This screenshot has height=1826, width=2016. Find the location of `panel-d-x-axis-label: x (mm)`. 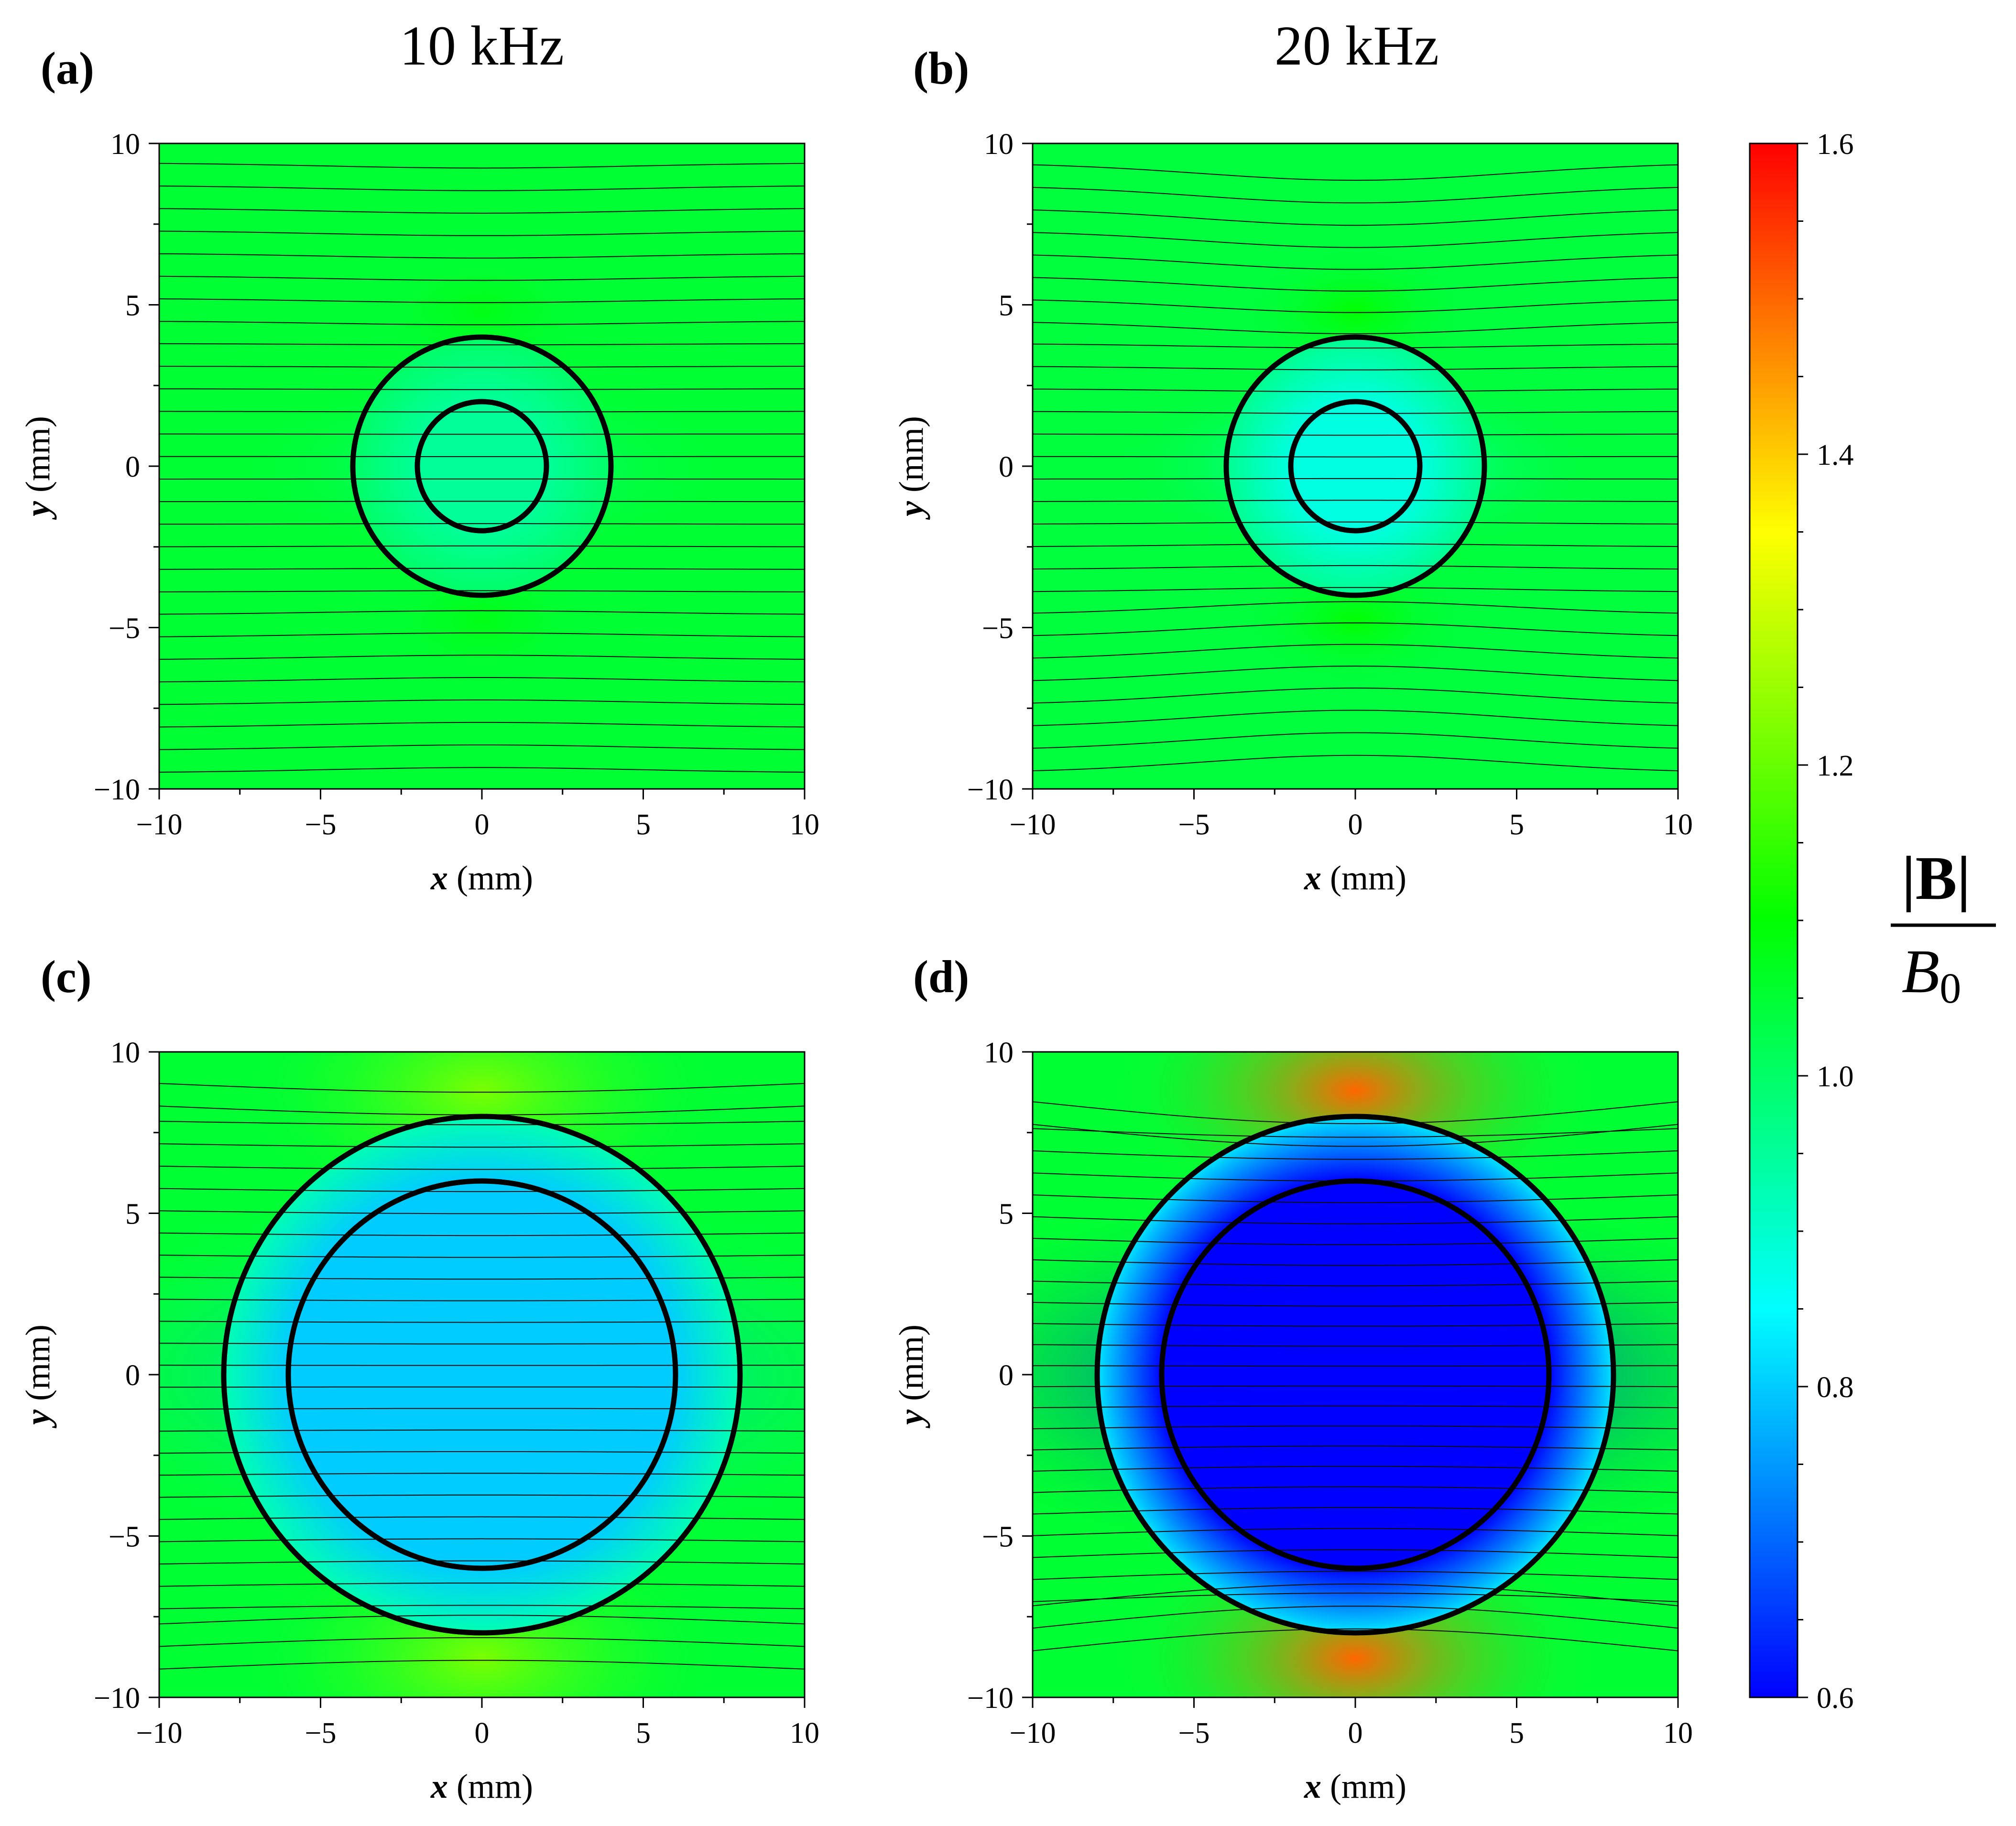

panel-d-x-axis-label: x (mm) is located at coordinates (1355, 1786).